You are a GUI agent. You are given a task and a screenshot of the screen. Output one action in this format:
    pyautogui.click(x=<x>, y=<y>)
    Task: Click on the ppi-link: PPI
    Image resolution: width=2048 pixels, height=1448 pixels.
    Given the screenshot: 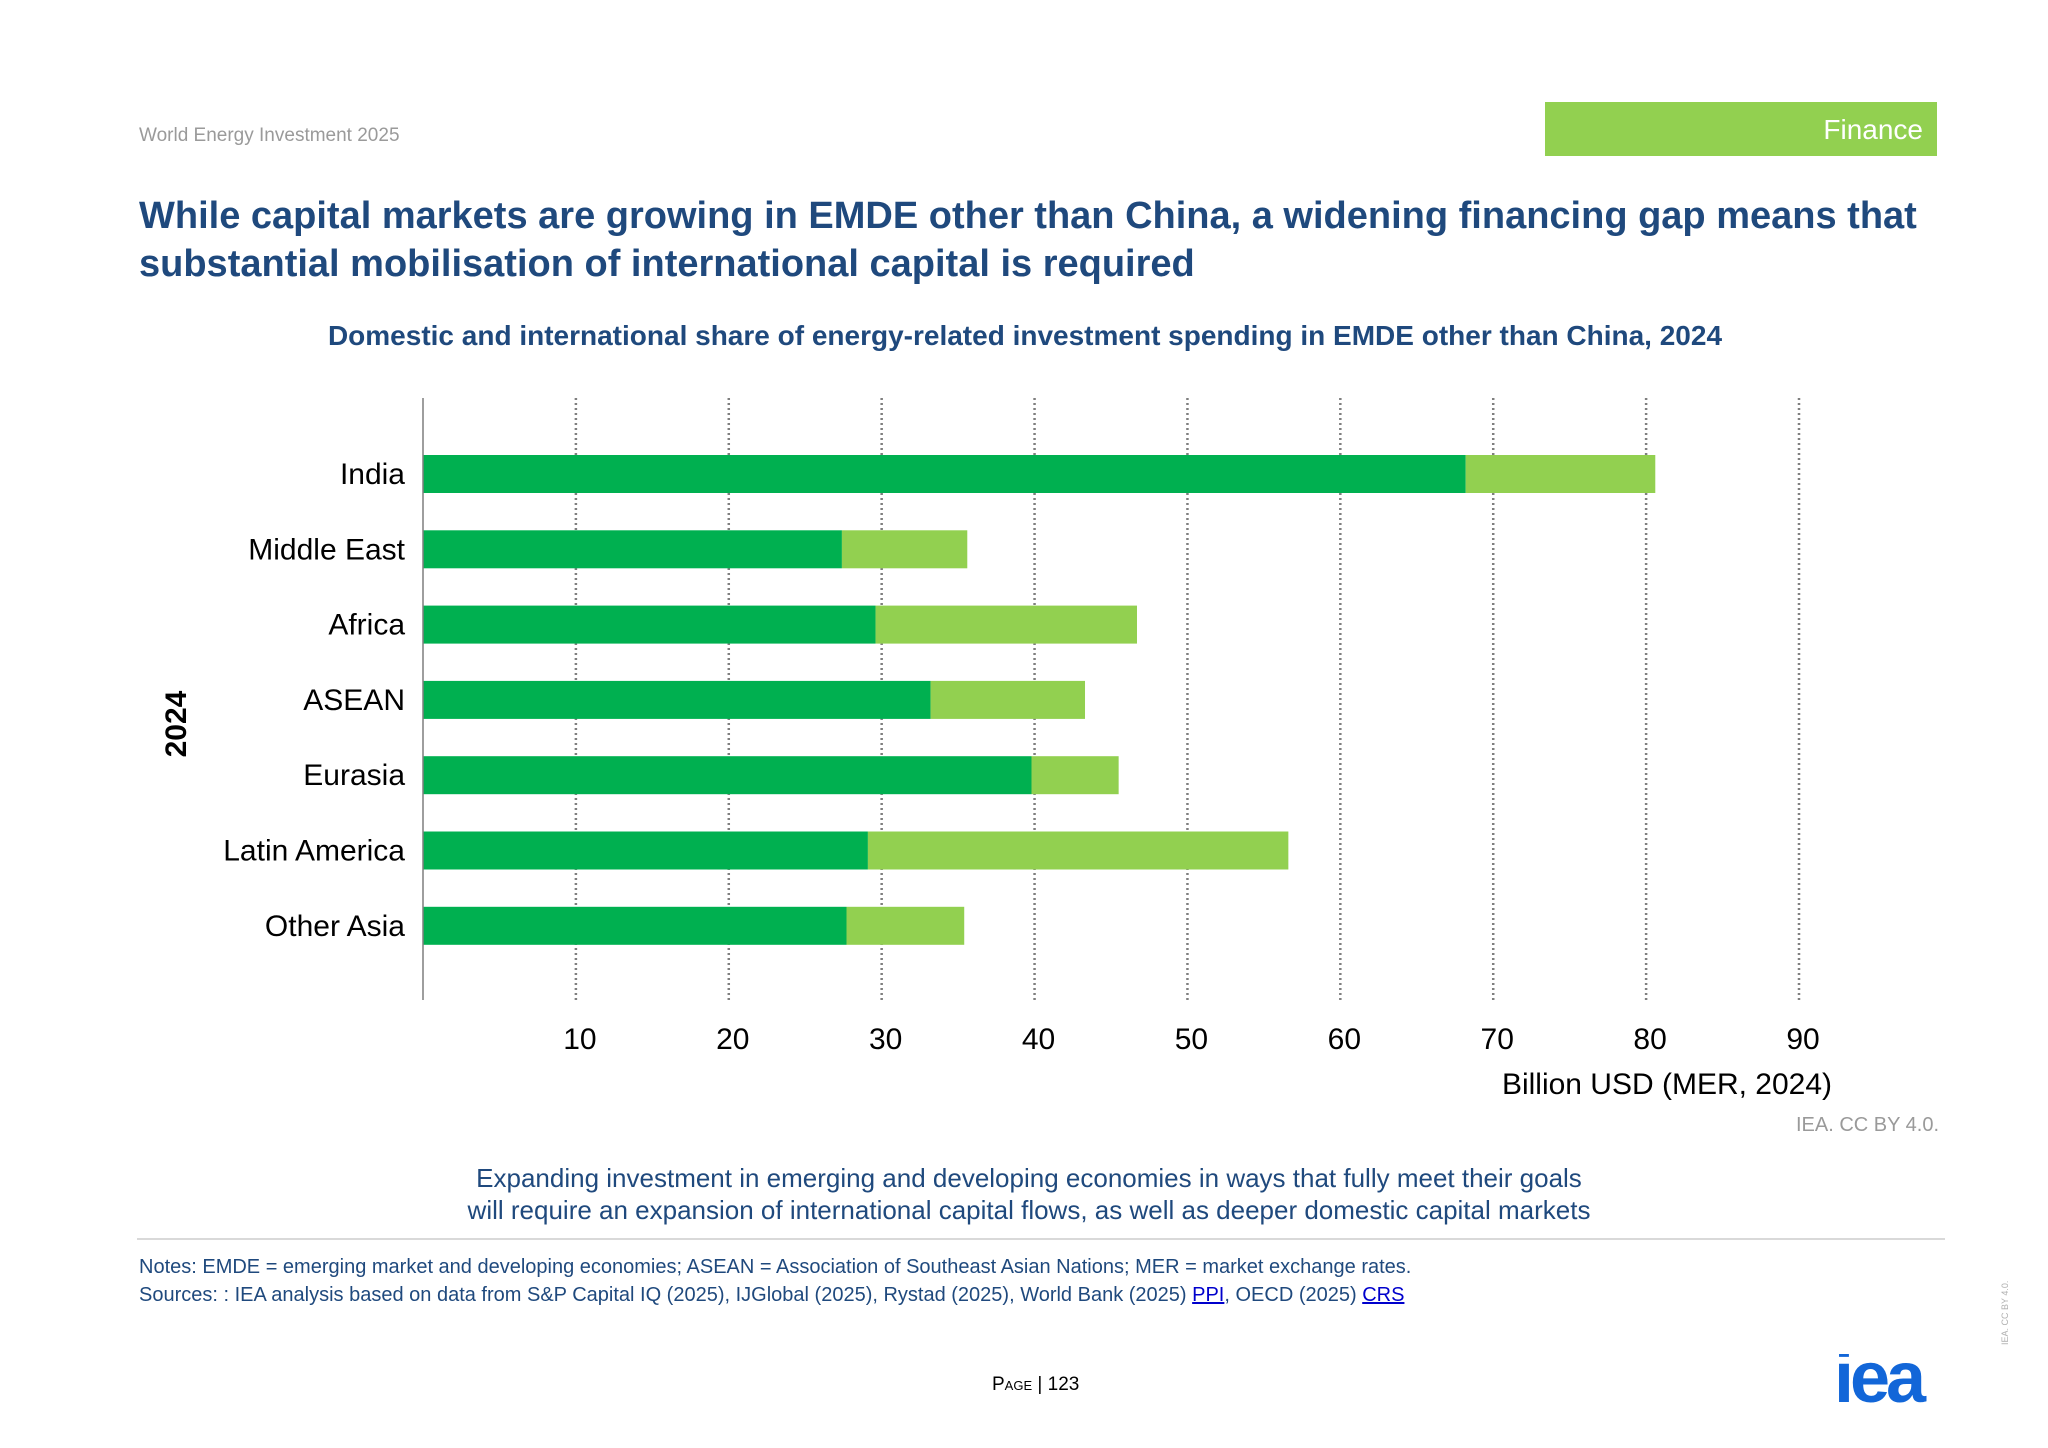 What is the action you would take?
    pyautogui.click(x=1208, y=1295)
    